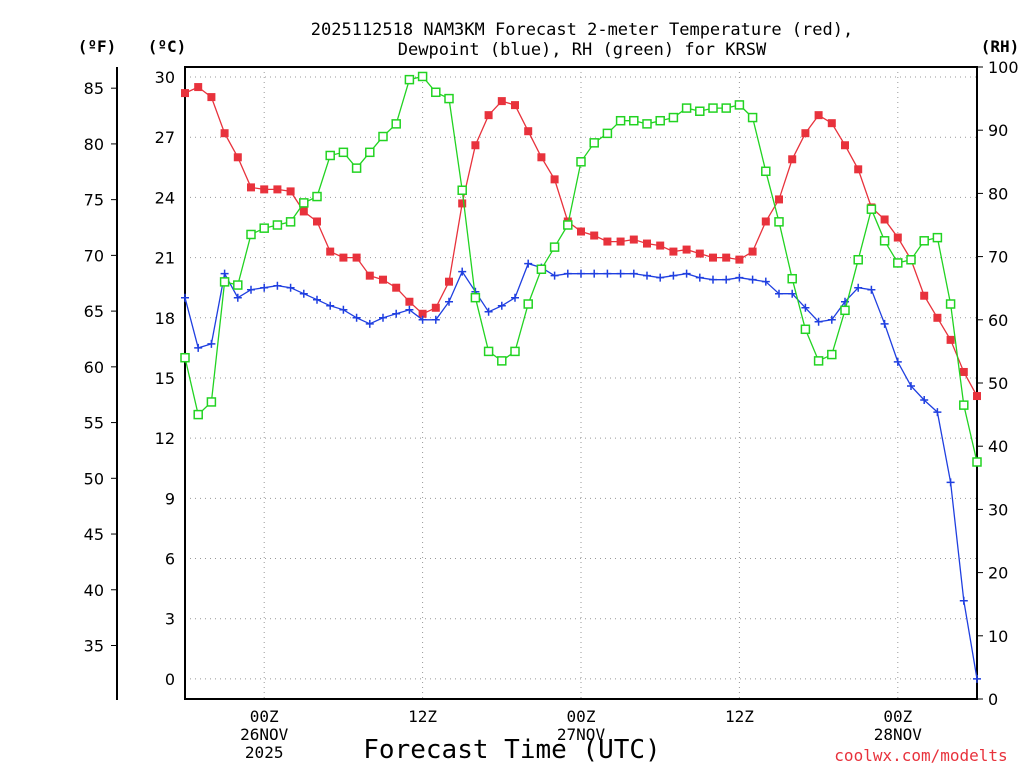 The width and height of the screenshot is (1024, 768). I want to click on x-tick-label: 00Z, so click(581, 716).